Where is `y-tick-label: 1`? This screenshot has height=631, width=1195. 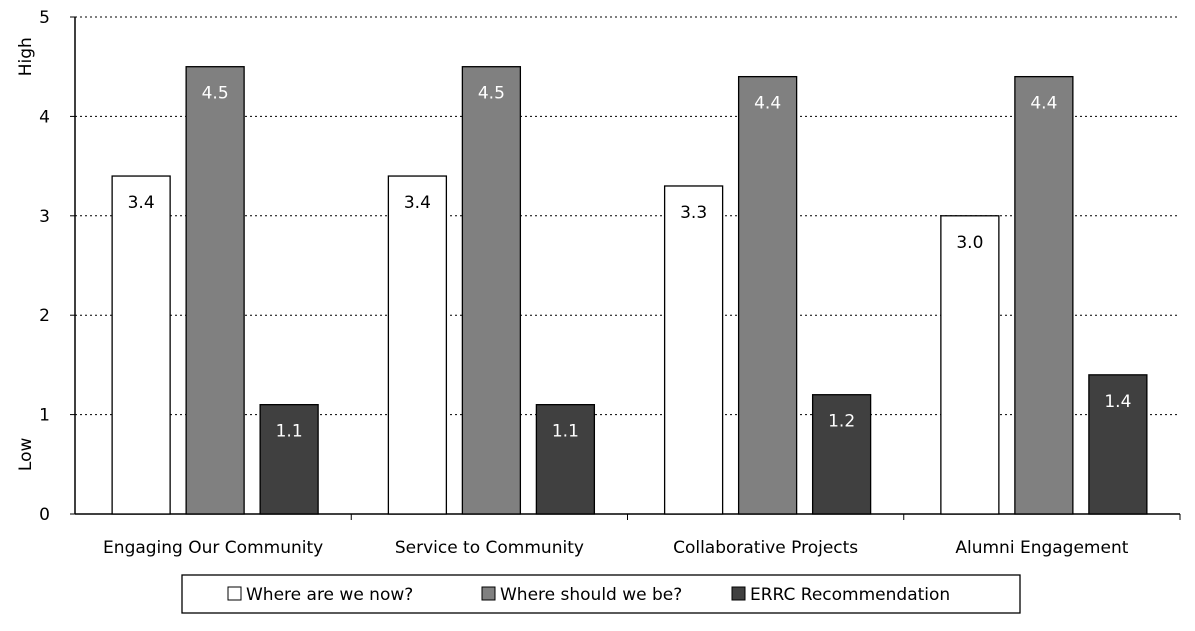 y-tick-label: 1 is located at coordinates (44, 416).